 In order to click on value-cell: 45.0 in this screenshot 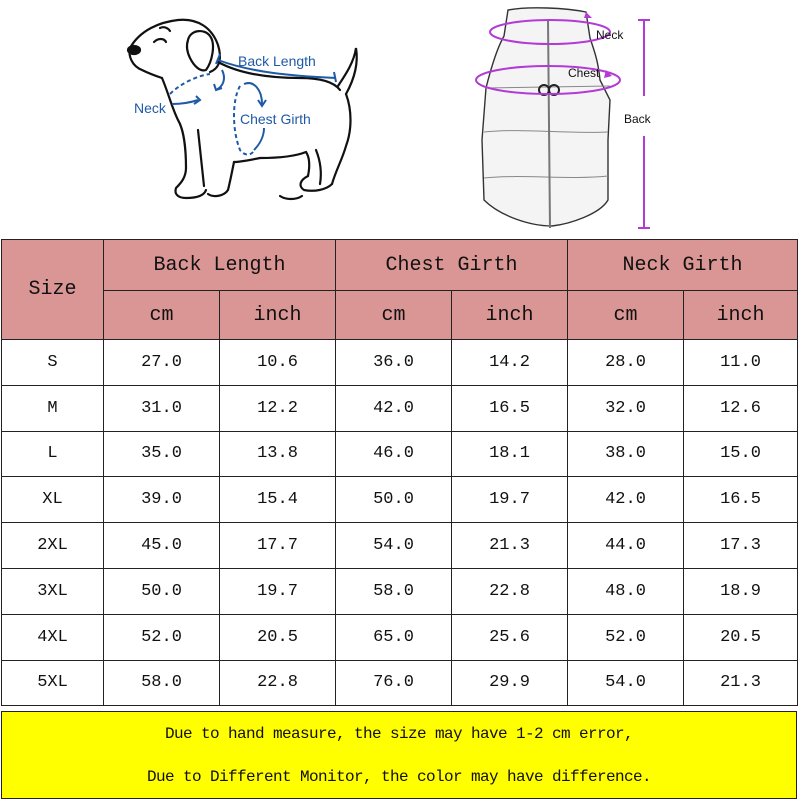, I will do `click(161, 545)`.